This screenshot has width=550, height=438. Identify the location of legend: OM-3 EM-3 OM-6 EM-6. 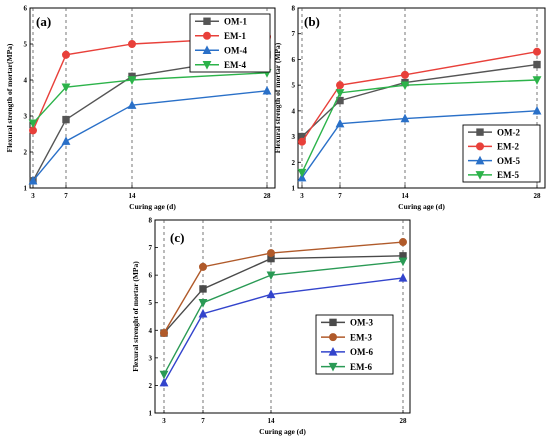
(354, 344).